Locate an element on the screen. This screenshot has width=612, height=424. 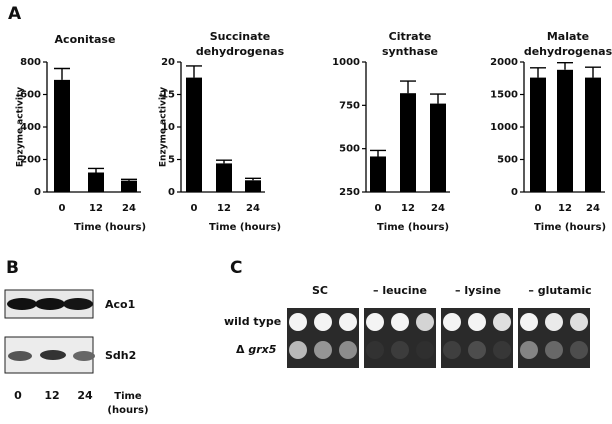
chart-title: Citrate is located at coordinates (410, 36).